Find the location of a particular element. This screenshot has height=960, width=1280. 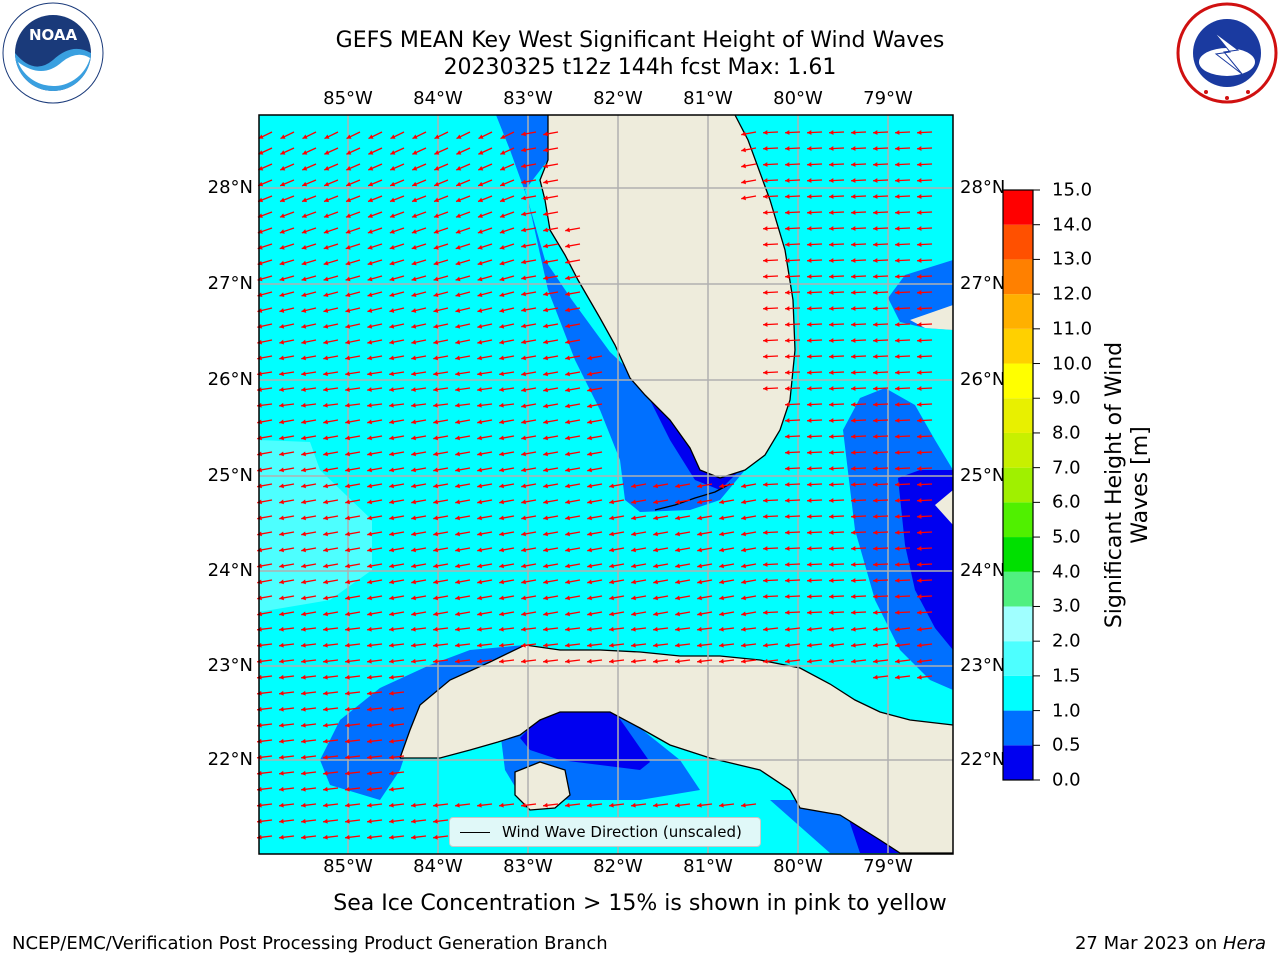

cuba-north-coastline is located at coordinates (676, 701).